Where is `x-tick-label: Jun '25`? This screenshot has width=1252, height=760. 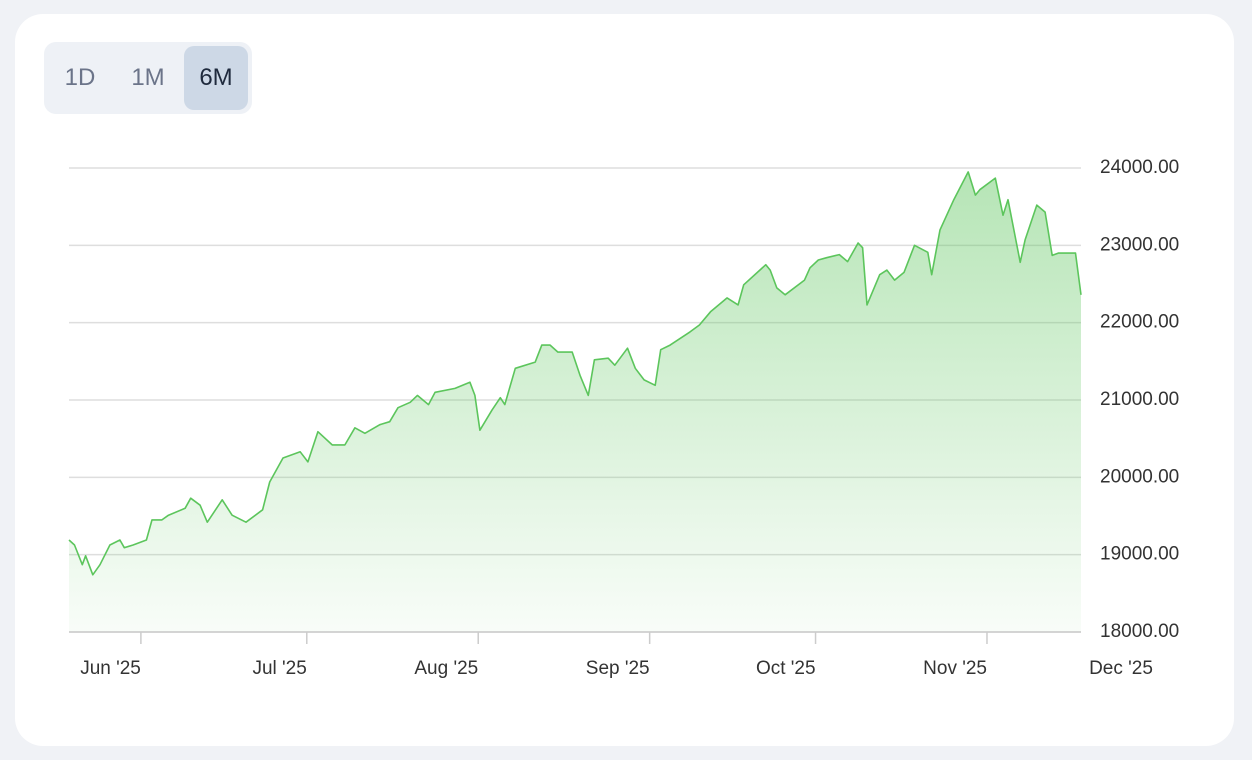
x-tick-label: Jun '25 is located at coordinates (110, 668).